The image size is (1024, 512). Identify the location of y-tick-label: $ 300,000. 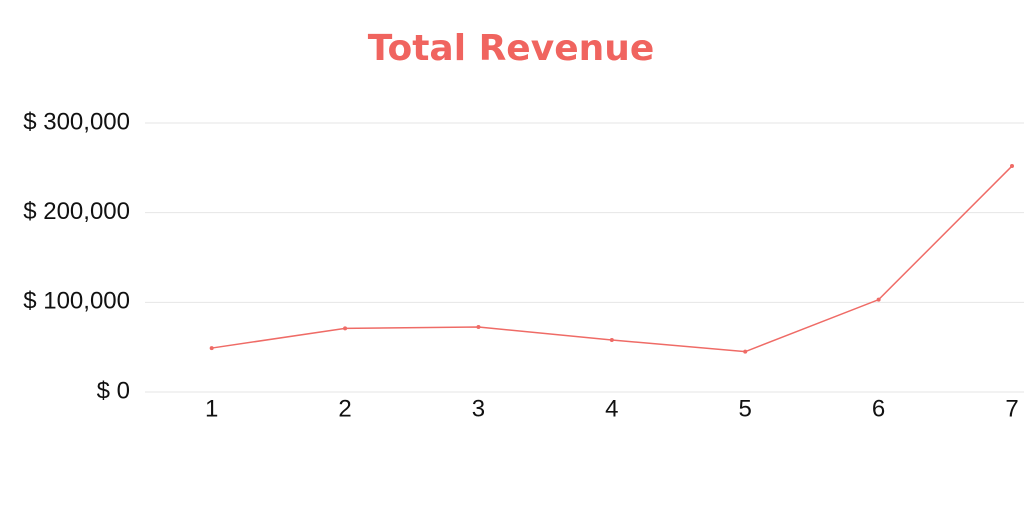
(76, 121).